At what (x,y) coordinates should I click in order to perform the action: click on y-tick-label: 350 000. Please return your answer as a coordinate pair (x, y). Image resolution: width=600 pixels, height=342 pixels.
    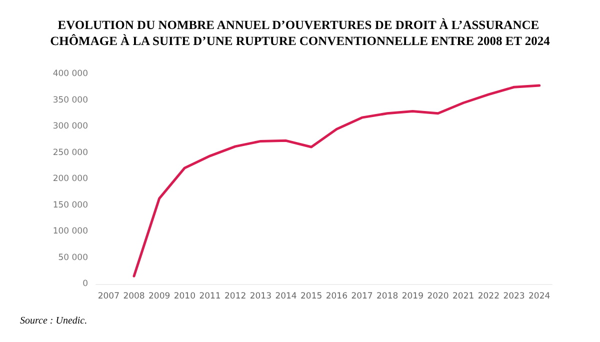
    Looking at the image, I should click on (70, 100).